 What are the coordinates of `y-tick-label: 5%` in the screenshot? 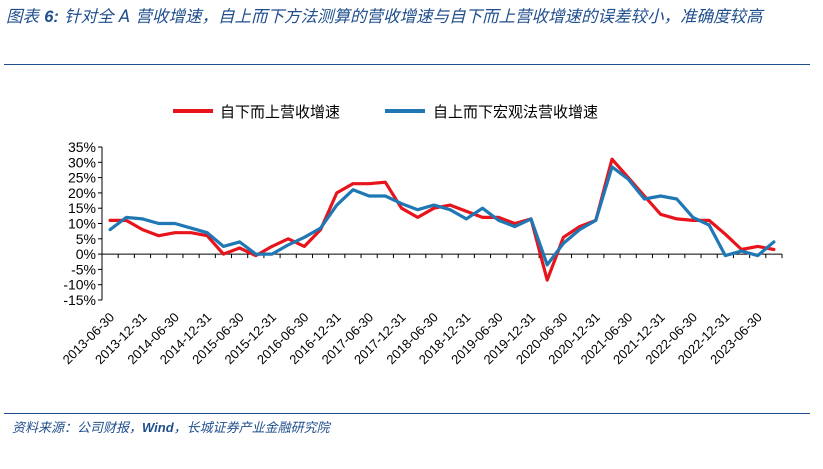 It's located at (86, 239).